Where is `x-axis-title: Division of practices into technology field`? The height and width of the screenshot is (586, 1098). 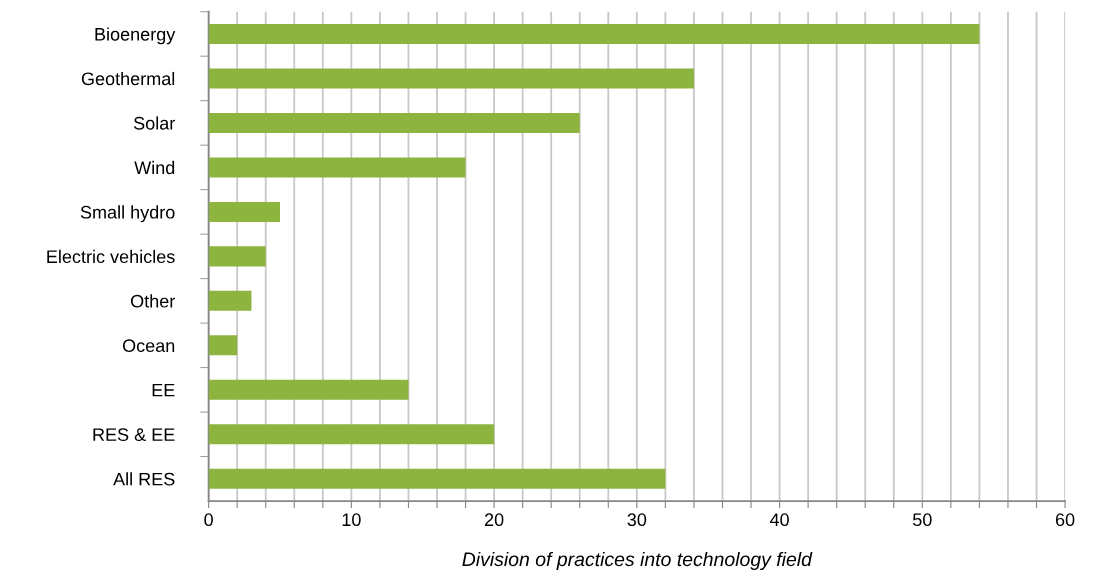 x-axis-title: Division of practices into technology field is located at coordinates (637, 561).